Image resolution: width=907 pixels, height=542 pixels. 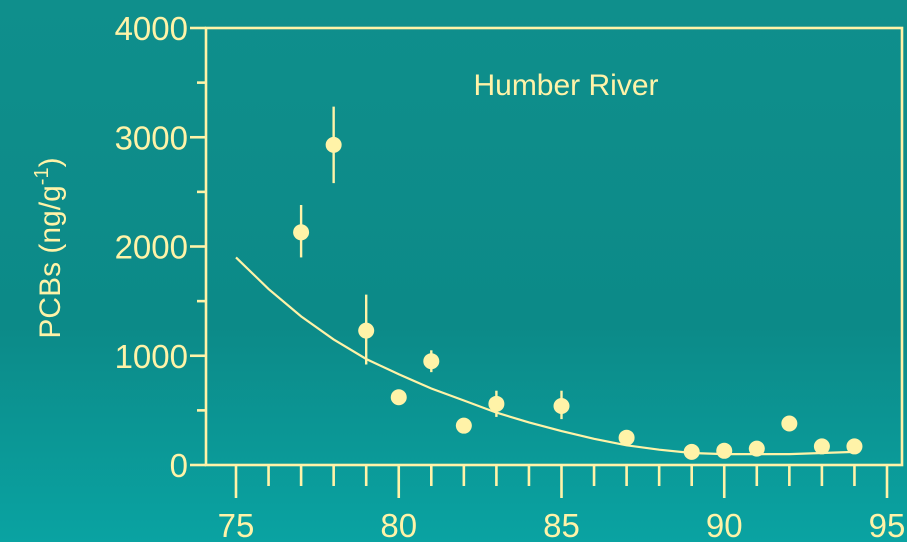 I want to click on y-tick-label: 2000, so click(x=151, y=247).